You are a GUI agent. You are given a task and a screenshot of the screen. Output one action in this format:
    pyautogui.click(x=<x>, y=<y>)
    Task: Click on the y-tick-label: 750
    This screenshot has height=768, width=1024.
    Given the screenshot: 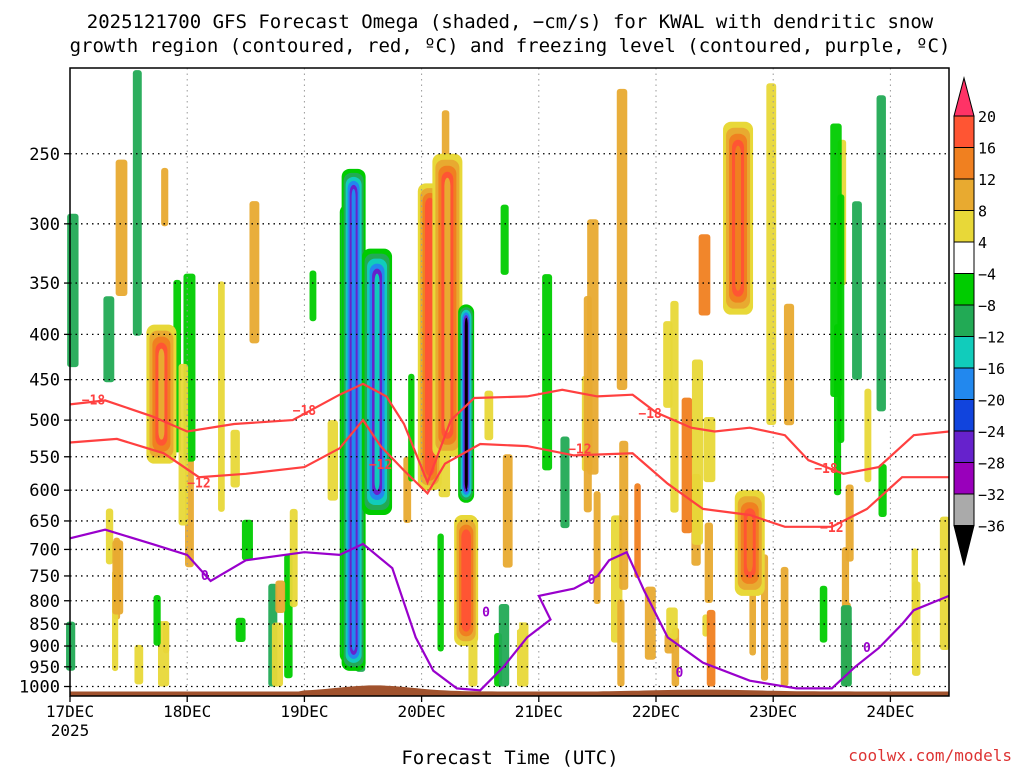 What is the action you would take?
    pyautogui.click(x=44, y=577)
    